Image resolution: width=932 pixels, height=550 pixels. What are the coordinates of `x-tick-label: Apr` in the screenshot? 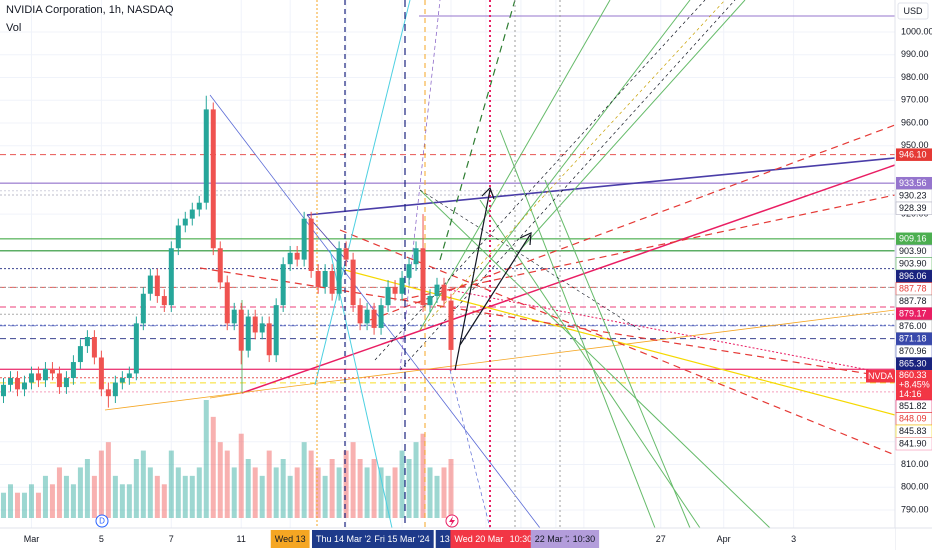 It's located at (724, 539).